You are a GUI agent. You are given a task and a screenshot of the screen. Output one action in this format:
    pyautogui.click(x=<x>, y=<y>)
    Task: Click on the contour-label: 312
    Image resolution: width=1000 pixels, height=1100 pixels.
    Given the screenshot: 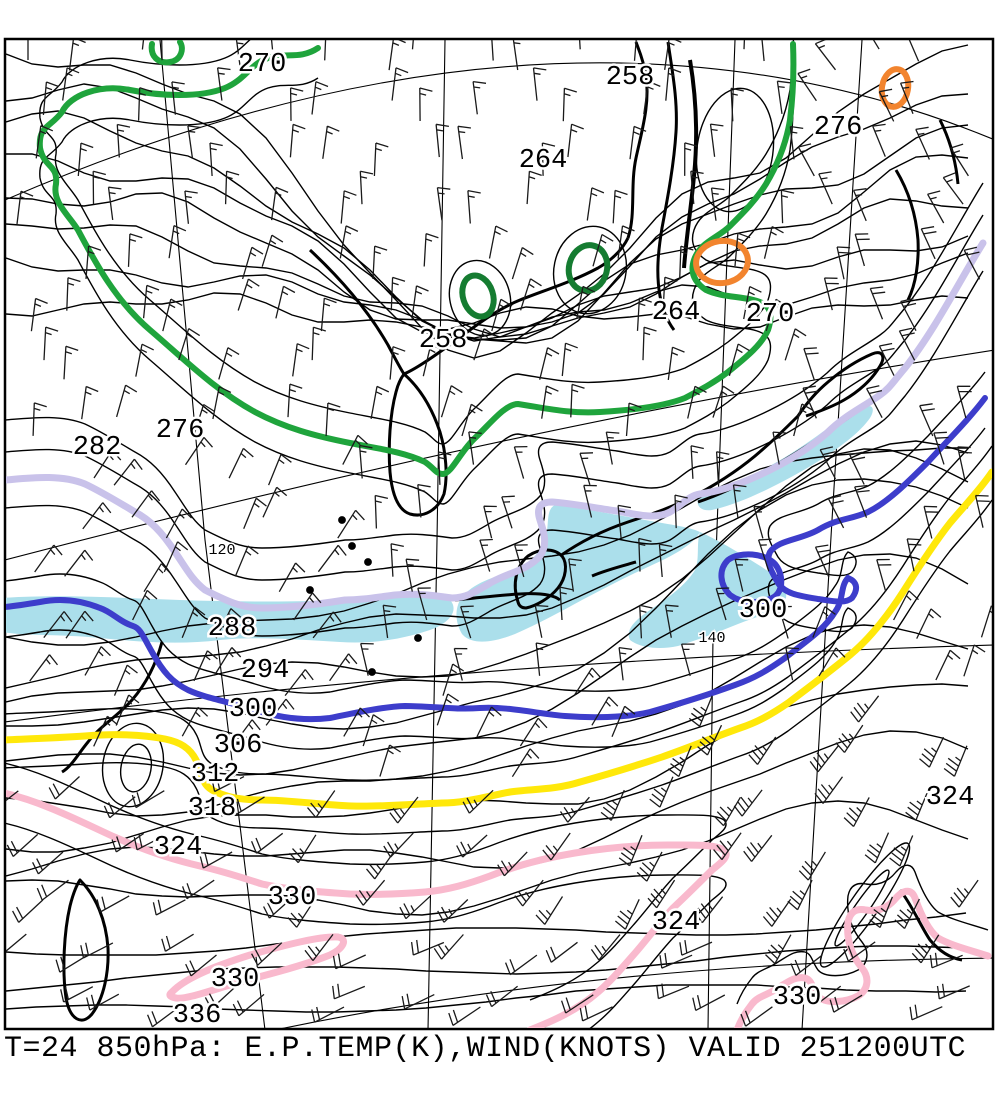 What is the action you would take?
    pyautogui.click(x=215, y=775)
    